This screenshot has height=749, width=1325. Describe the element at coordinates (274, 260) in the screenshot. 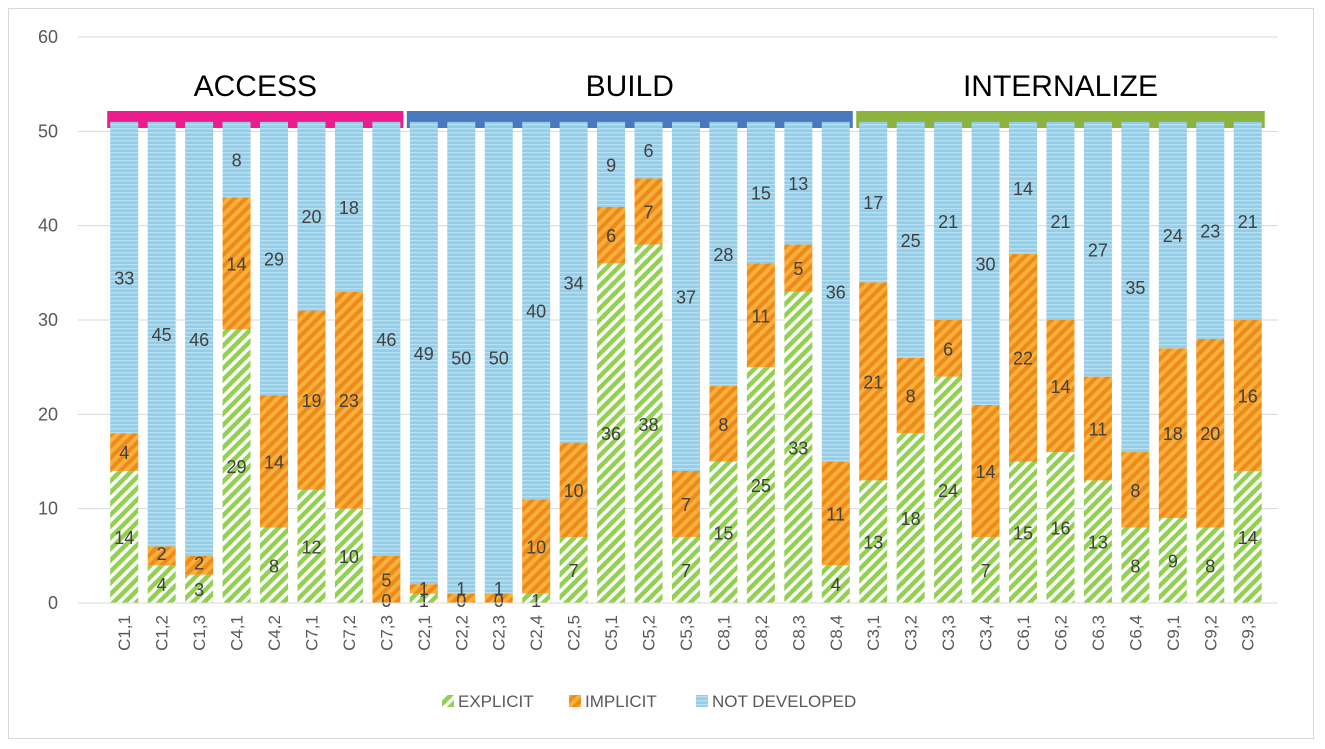

I see `data-label: 29` at that location.